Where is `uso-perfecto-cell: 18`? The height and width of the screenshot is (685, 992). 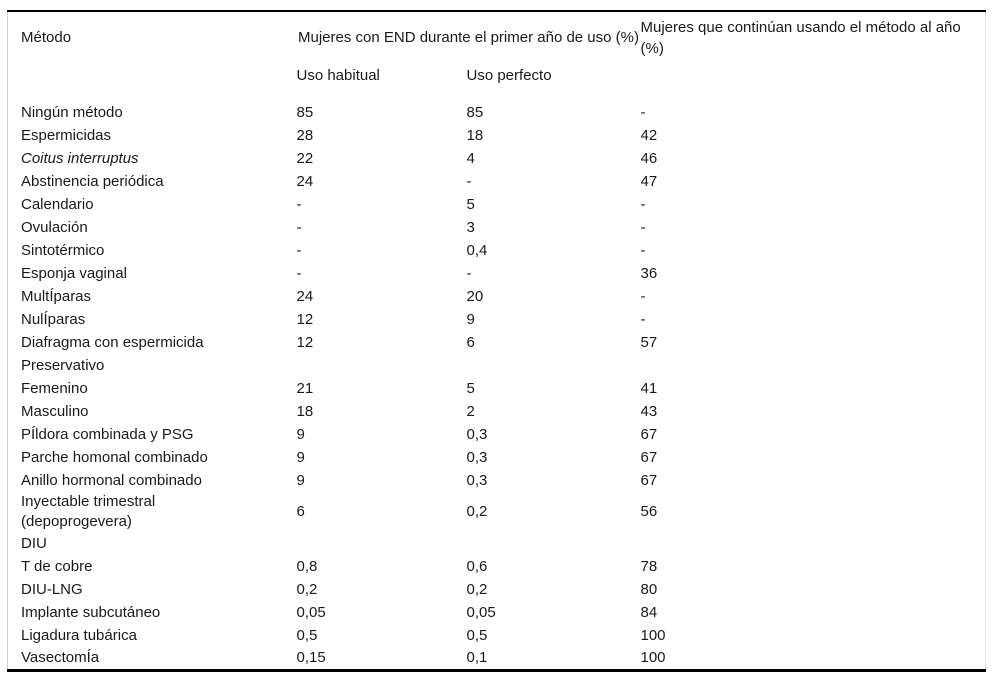
uso-perfecto-cell: 18 is located at coordinates (475, 135).